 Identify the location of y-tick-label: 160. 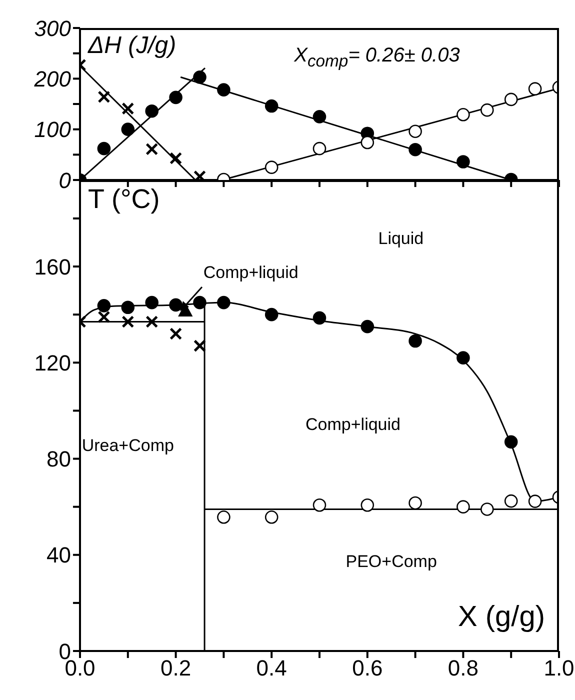
(52, 267).